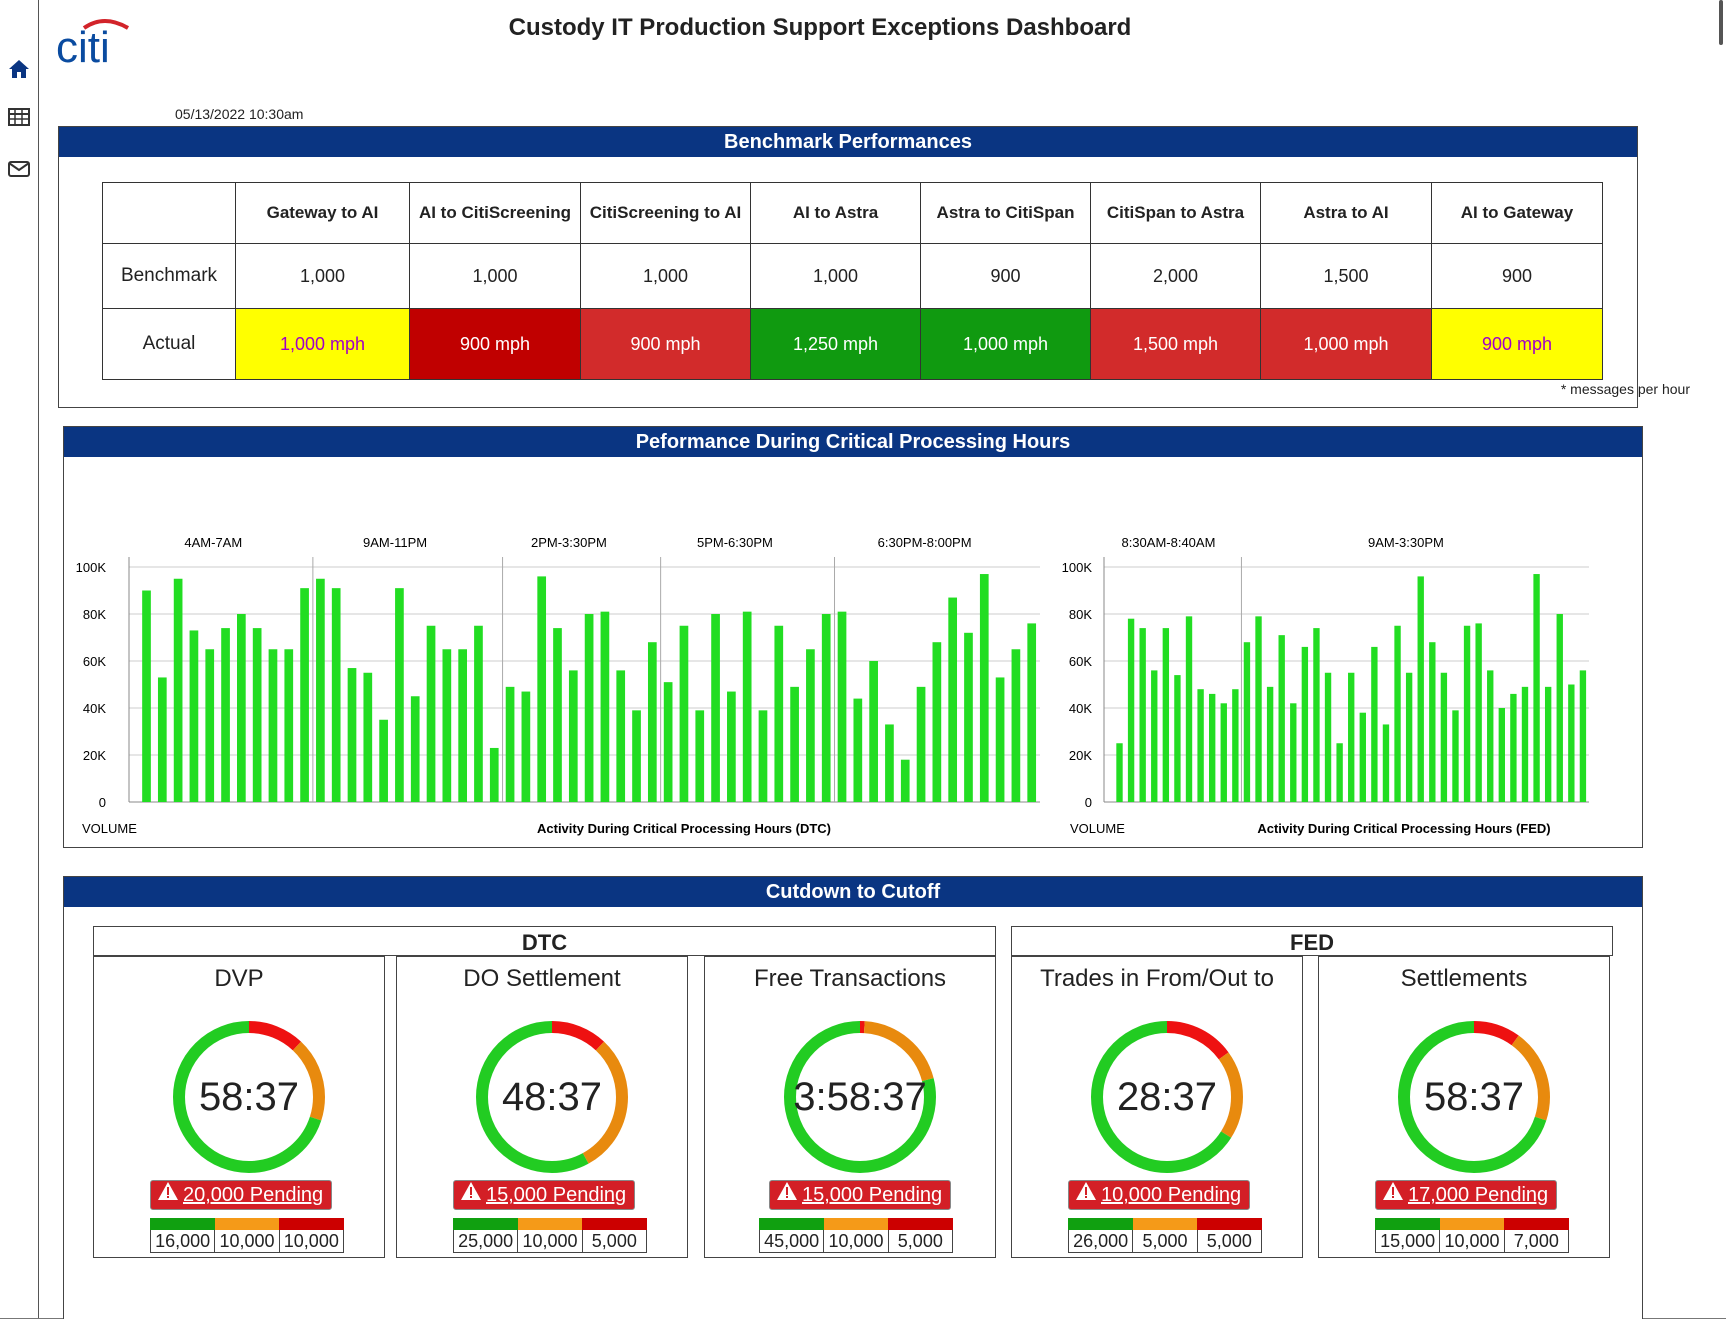 The width and height of the screenshot is (1726, 1326). I want to click on mail-icon, so click(19, 169).